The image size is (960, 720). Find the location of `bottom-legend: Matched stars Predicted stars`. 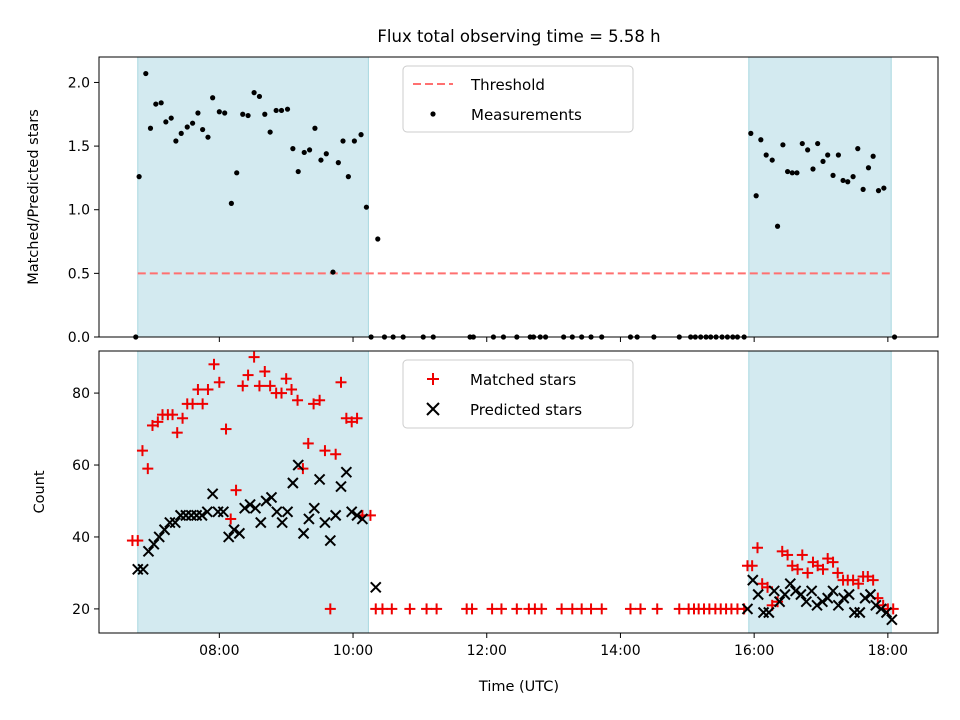

bottom-legend: Matched stars Predicted stars is located at coordinates (518, 394).